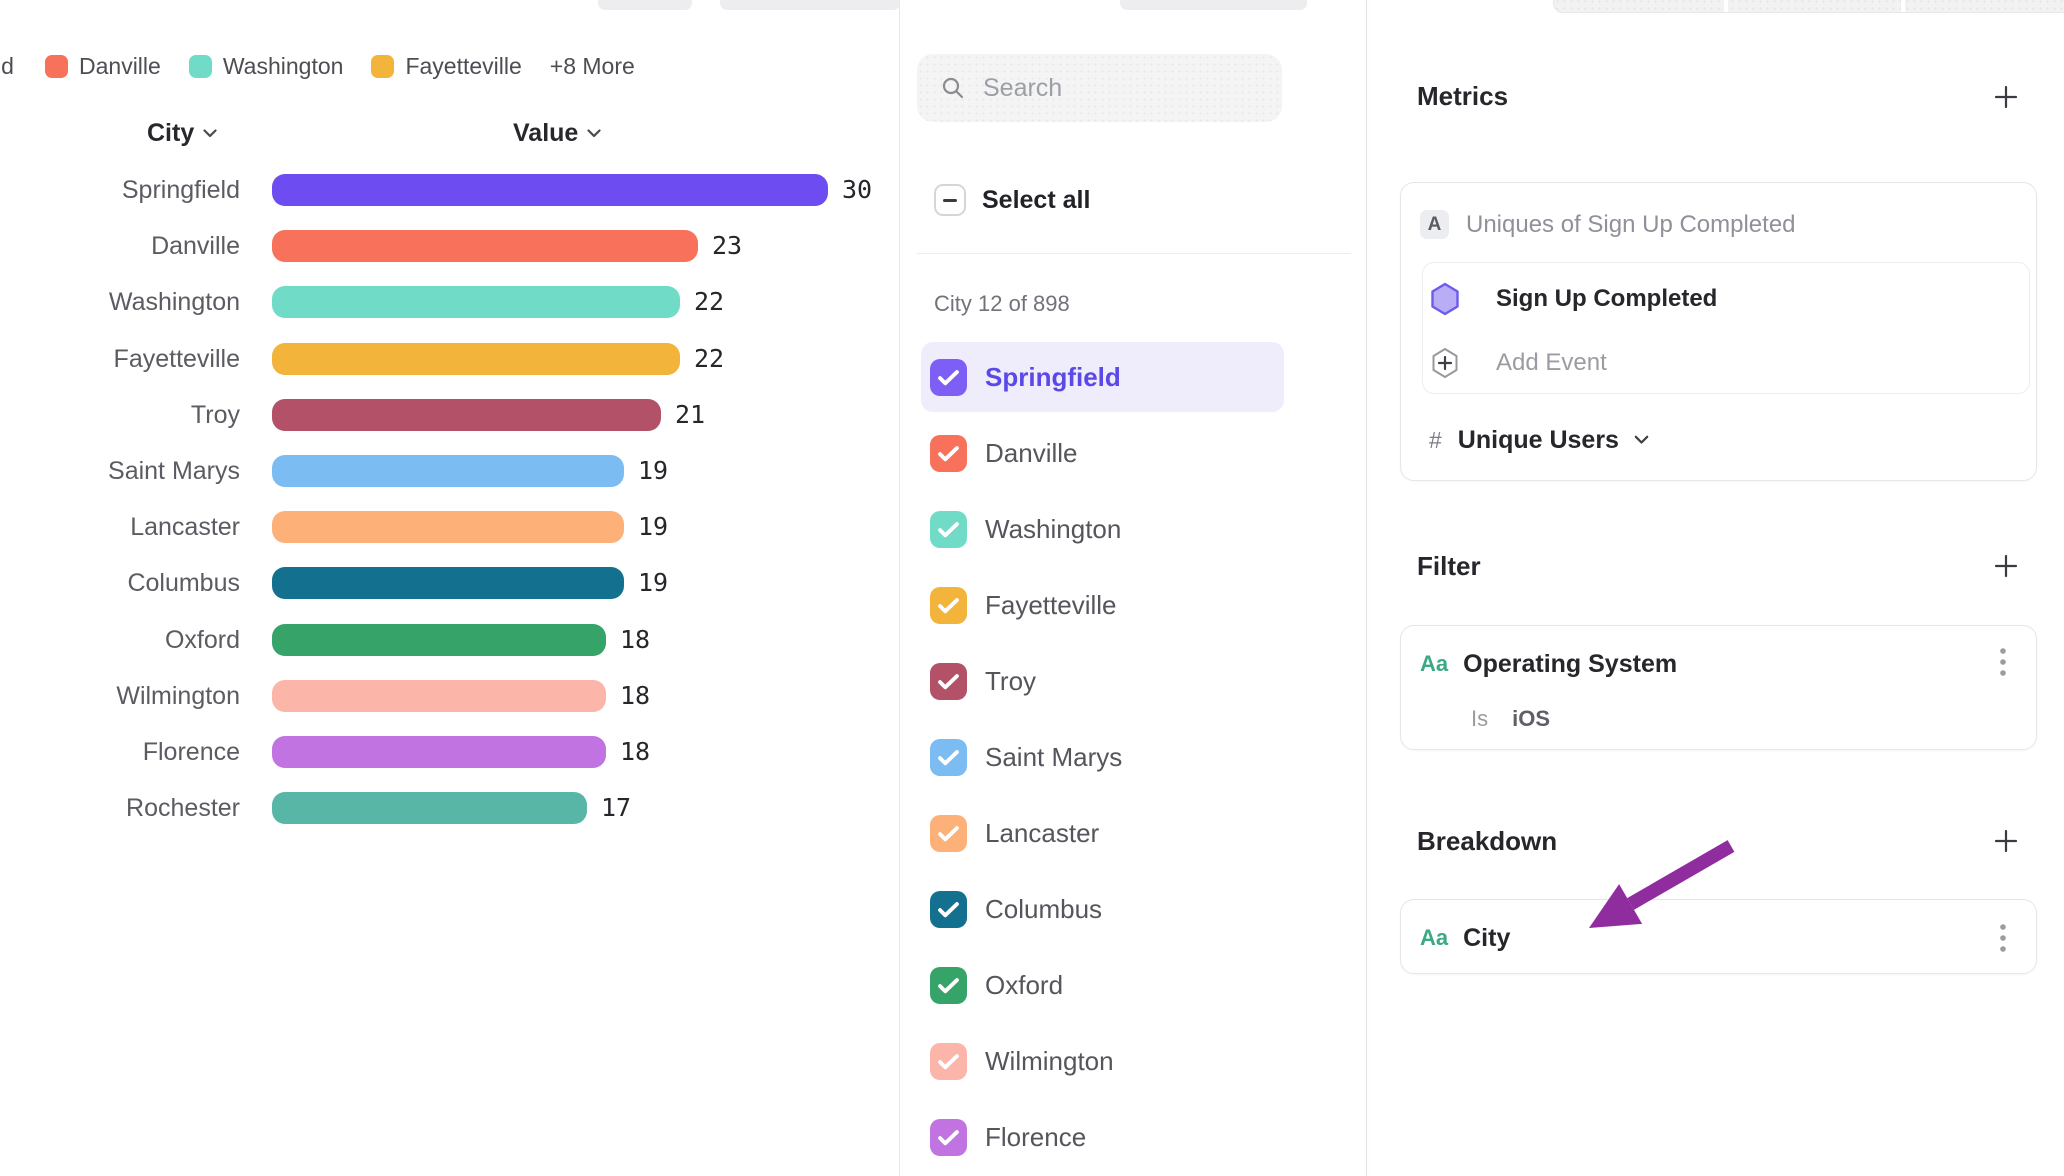 The height and width of the screenshot is (1176, 2064). What do you see at coordinates (727, 245) in the screenshot?
I see `bar-value-label: 23` at bounding box center [727, 245].